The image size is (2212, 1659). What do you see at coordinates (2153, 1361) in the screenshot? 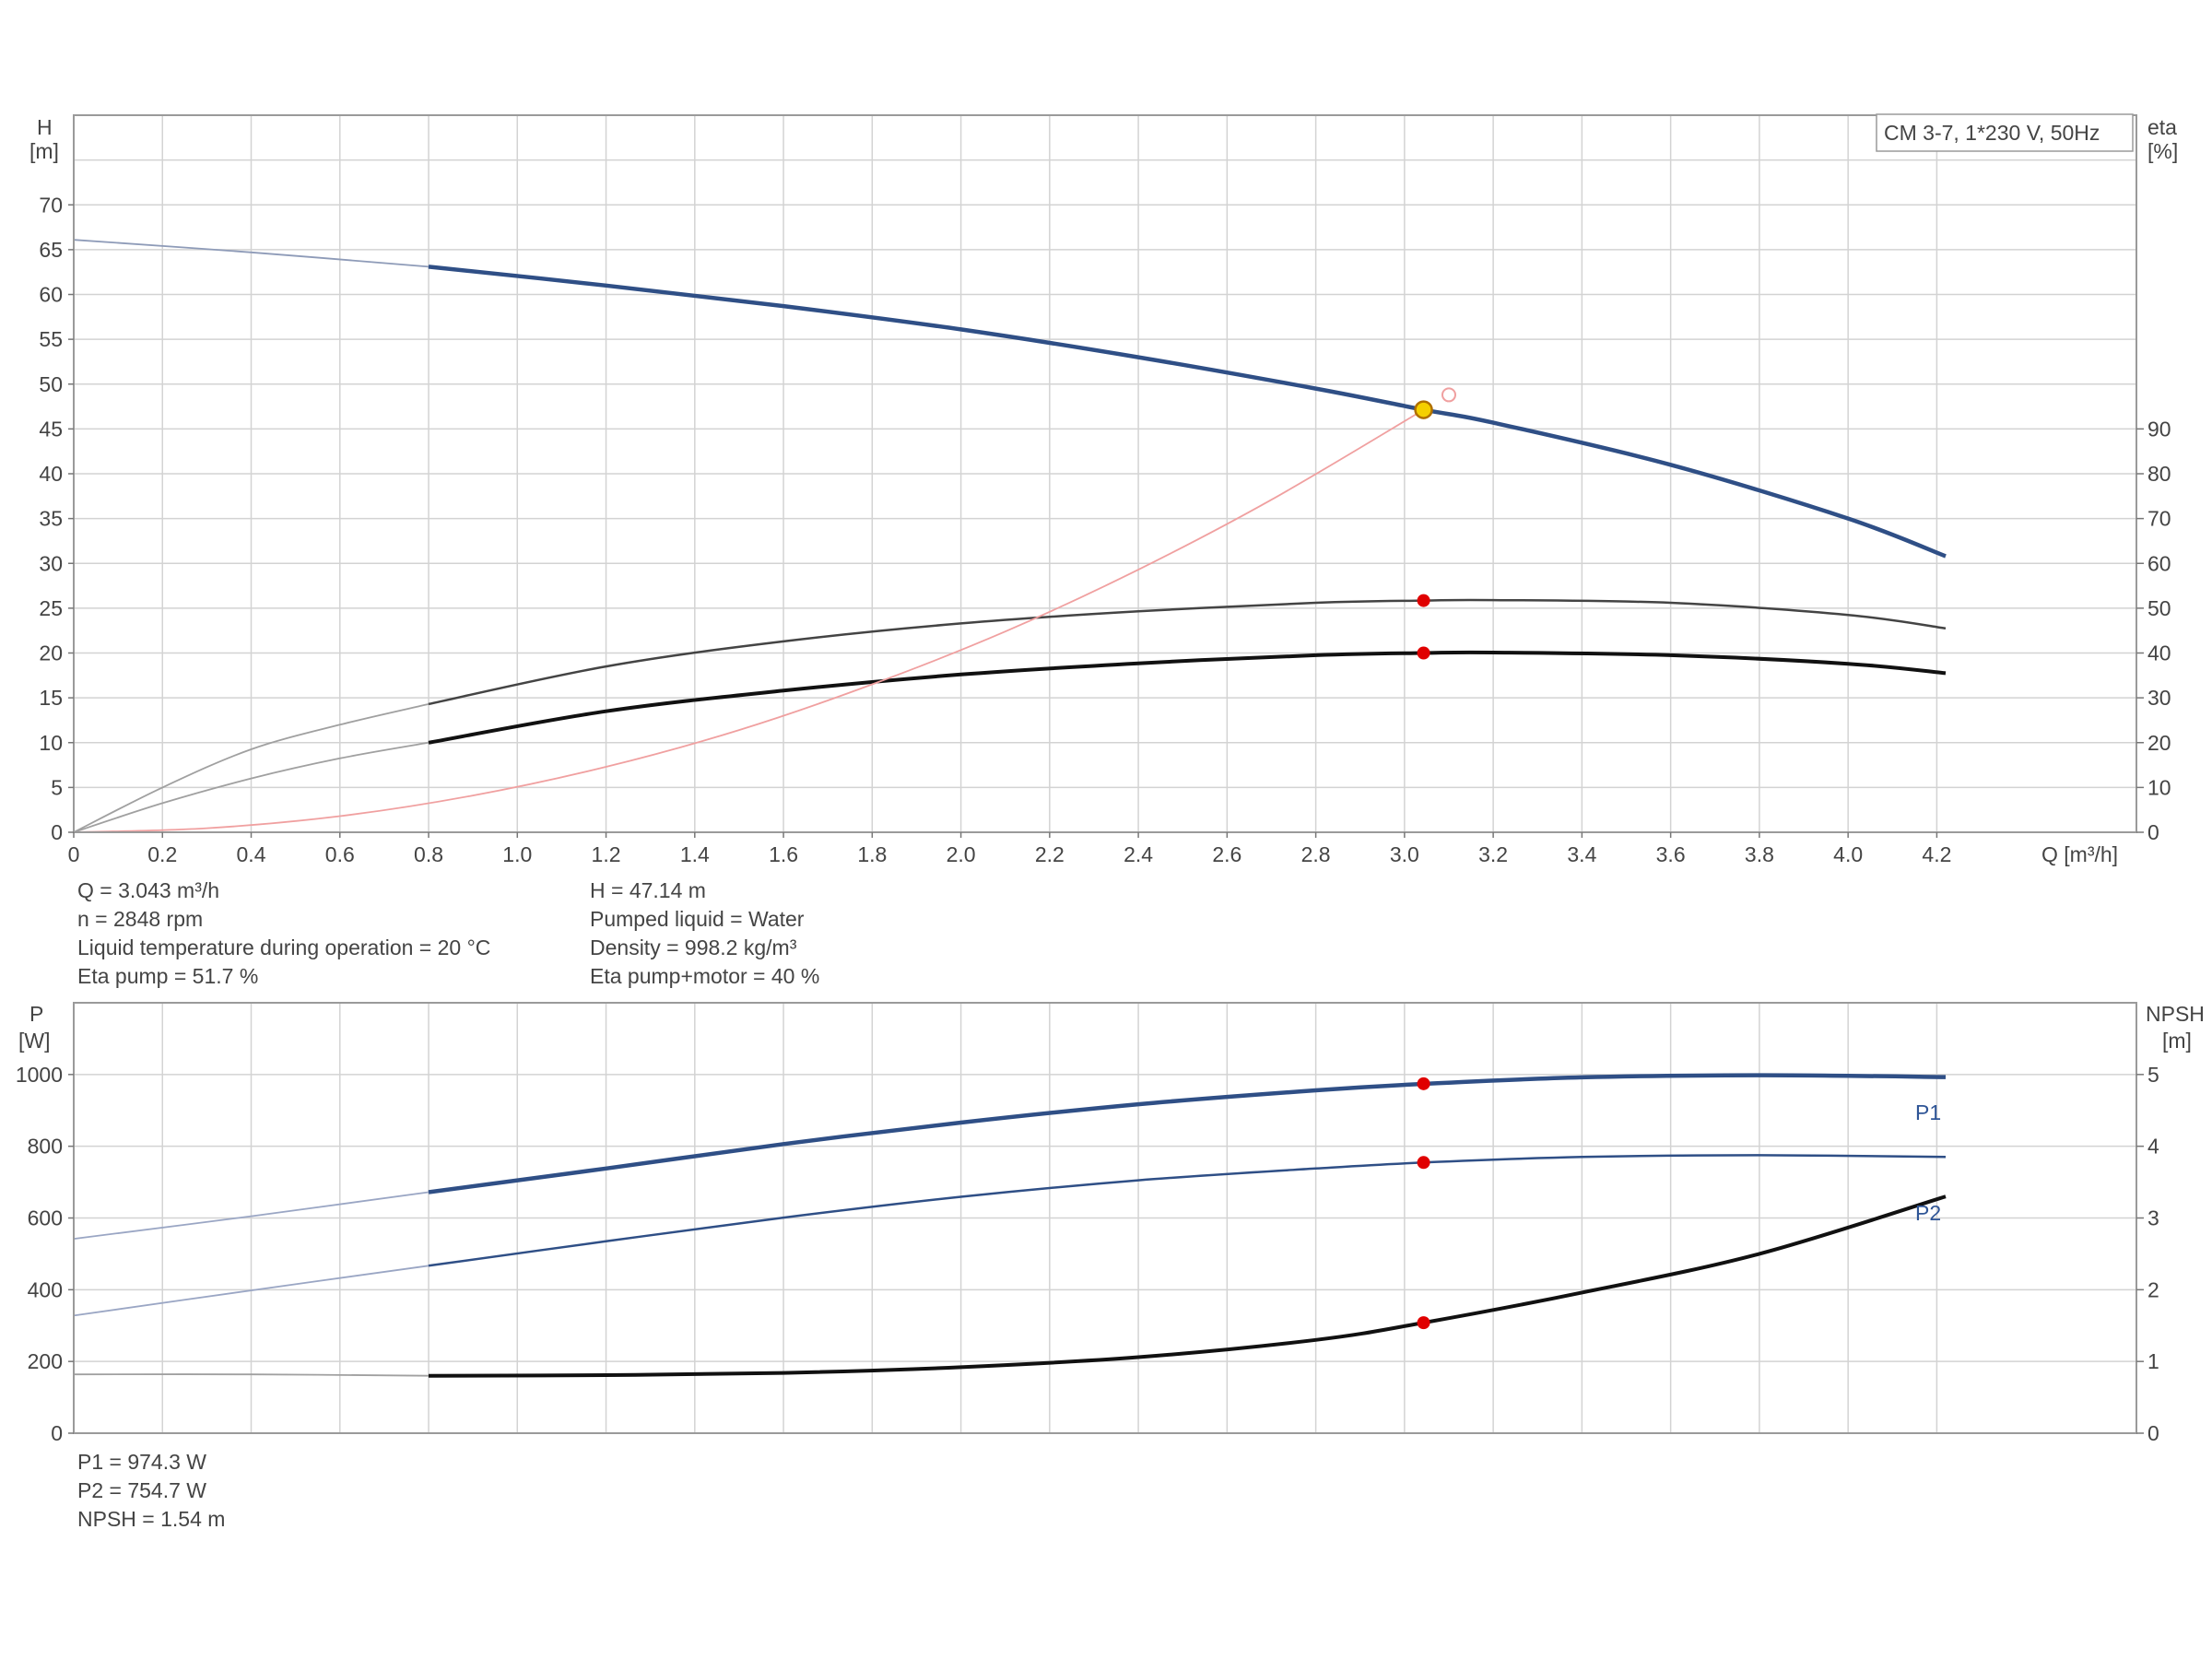
I see `bottom-y2-tick-1: 1` at bounding box center [2153, 1361].